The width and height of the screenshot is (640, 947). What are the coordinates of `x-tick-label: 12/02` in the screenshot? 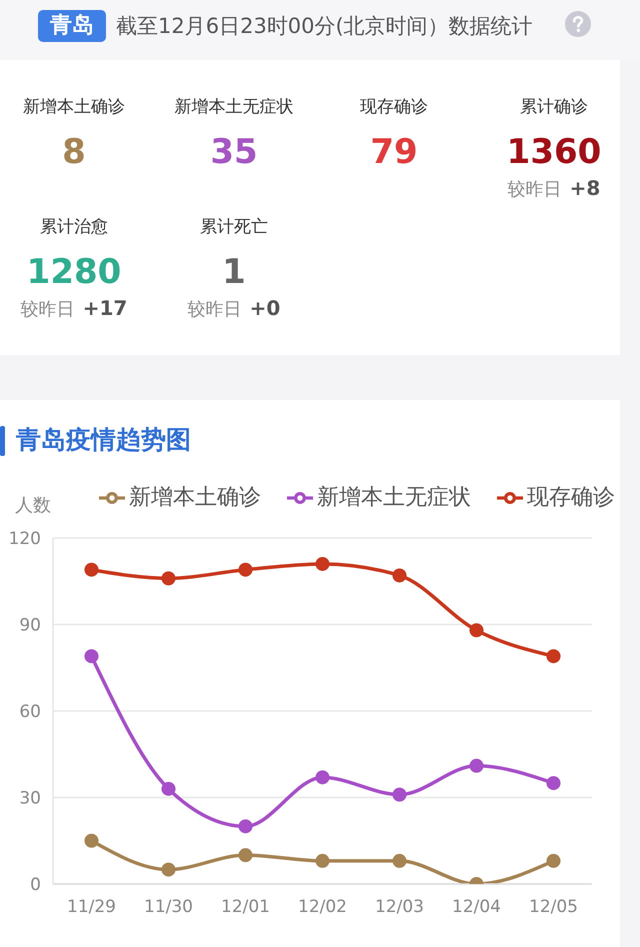 It's located at (322, 907).